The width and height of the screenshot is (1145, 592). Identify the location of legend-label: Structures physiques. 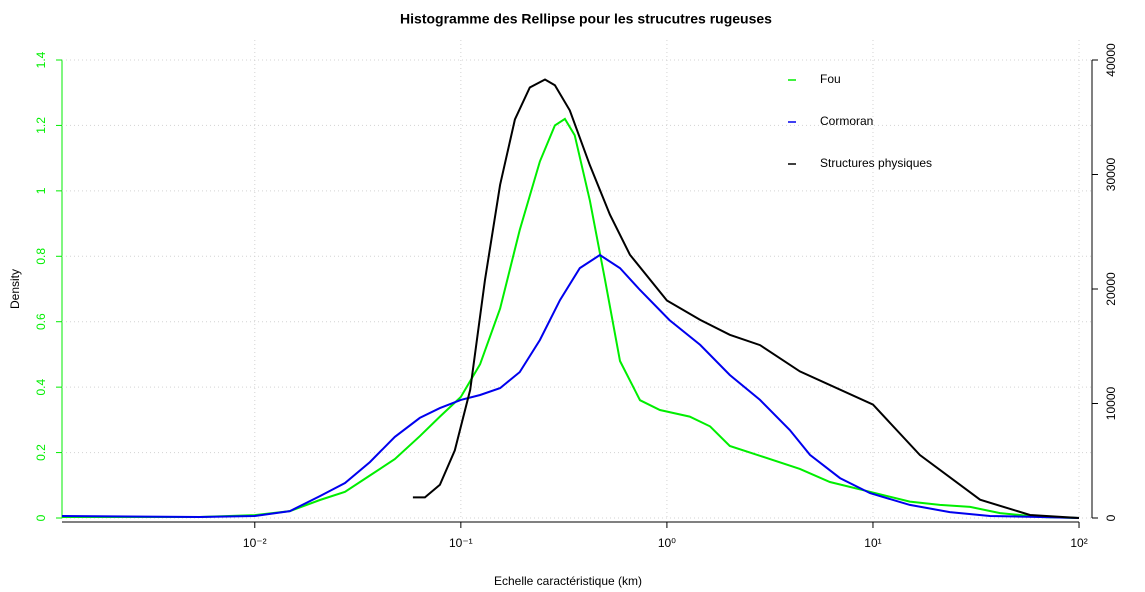
(876, 163).